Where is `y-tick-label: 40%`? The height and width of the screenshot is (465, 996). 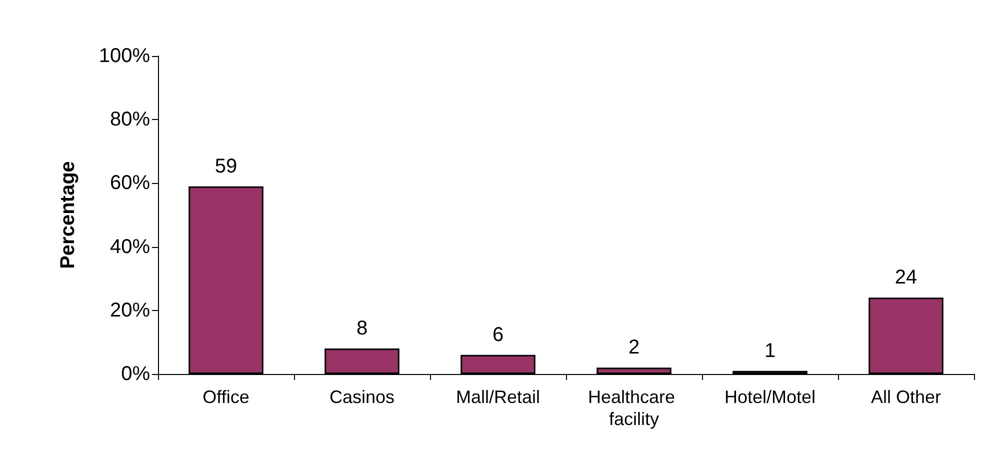 y-tick-label: 40% is located at coordinates (130, 247).